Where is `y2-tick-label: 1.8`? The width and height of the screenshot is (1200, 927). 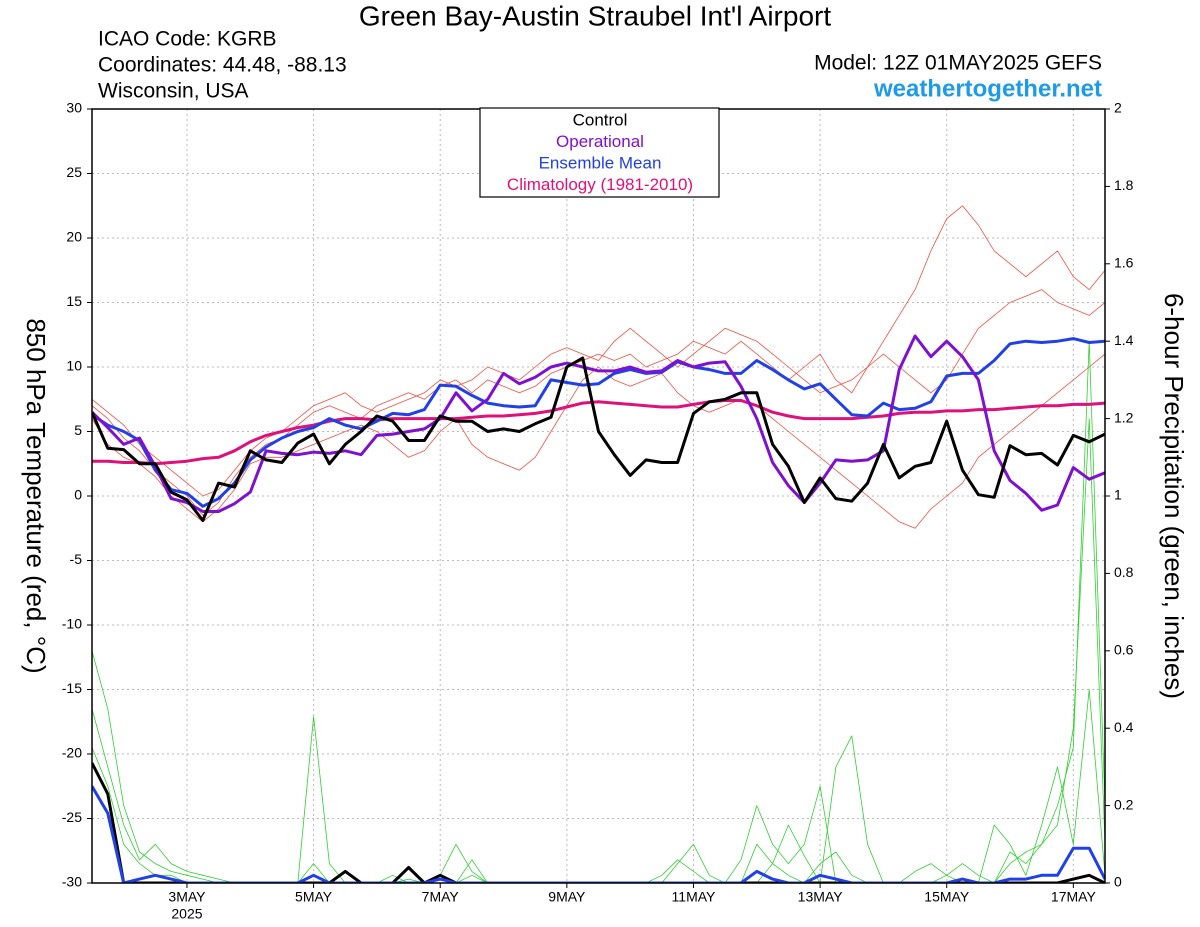
y2-tick-label: 1.8 is located at coordinates (1124, 185).